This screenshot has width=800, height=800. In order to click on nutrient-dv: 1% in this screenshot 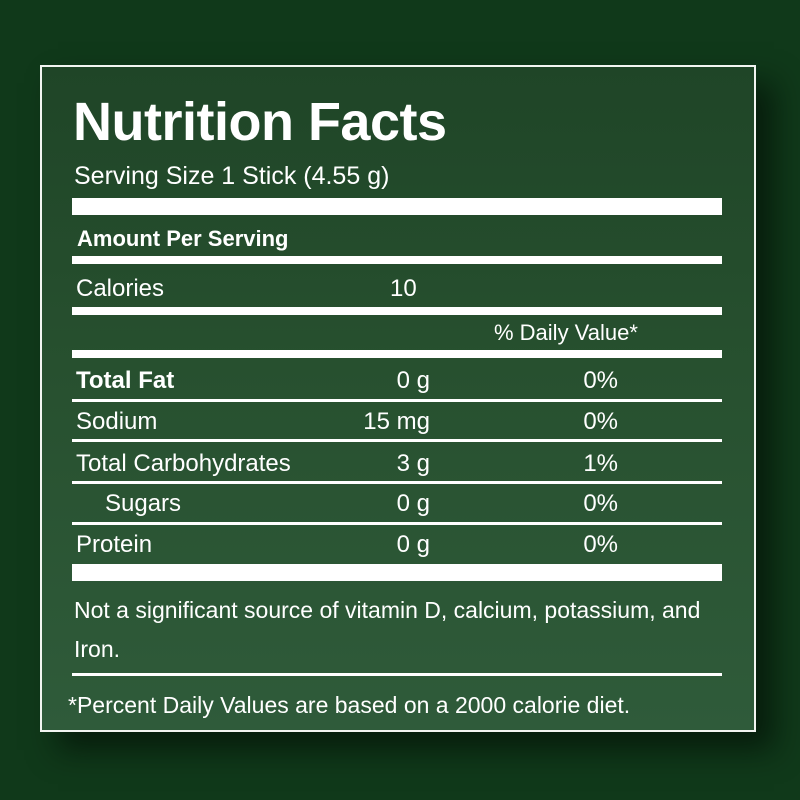, I will do `click(600, 463)`.